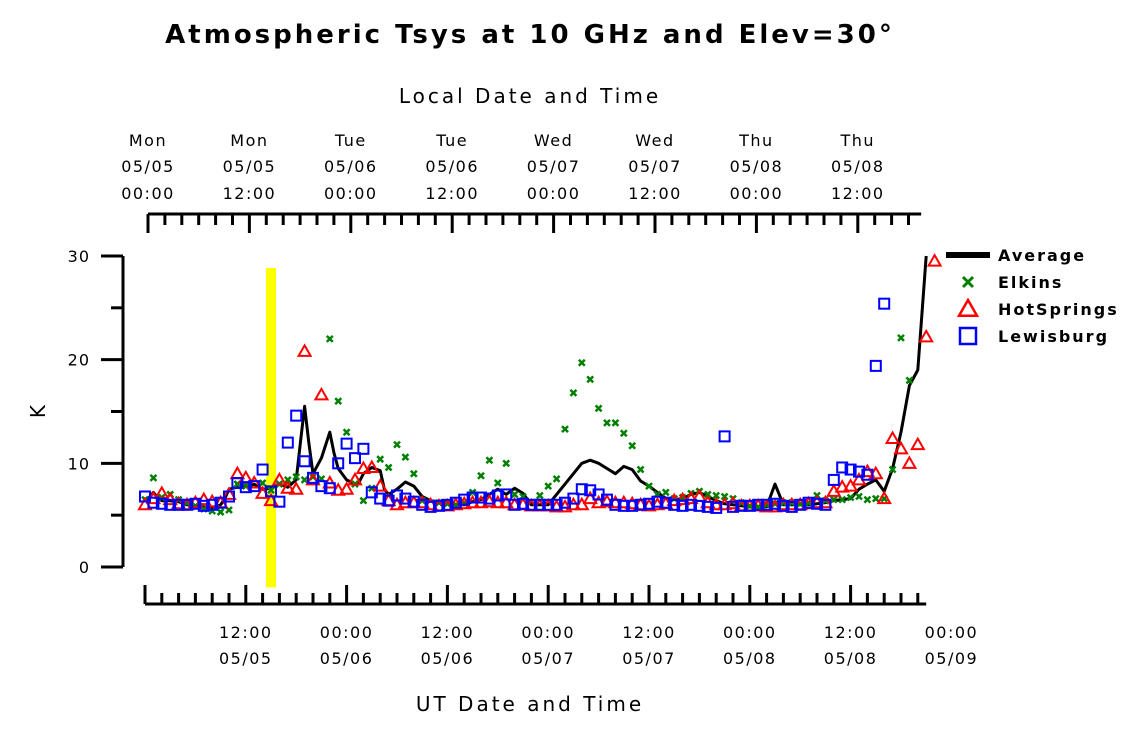  I want to click on marker-band, so click(271, 427).